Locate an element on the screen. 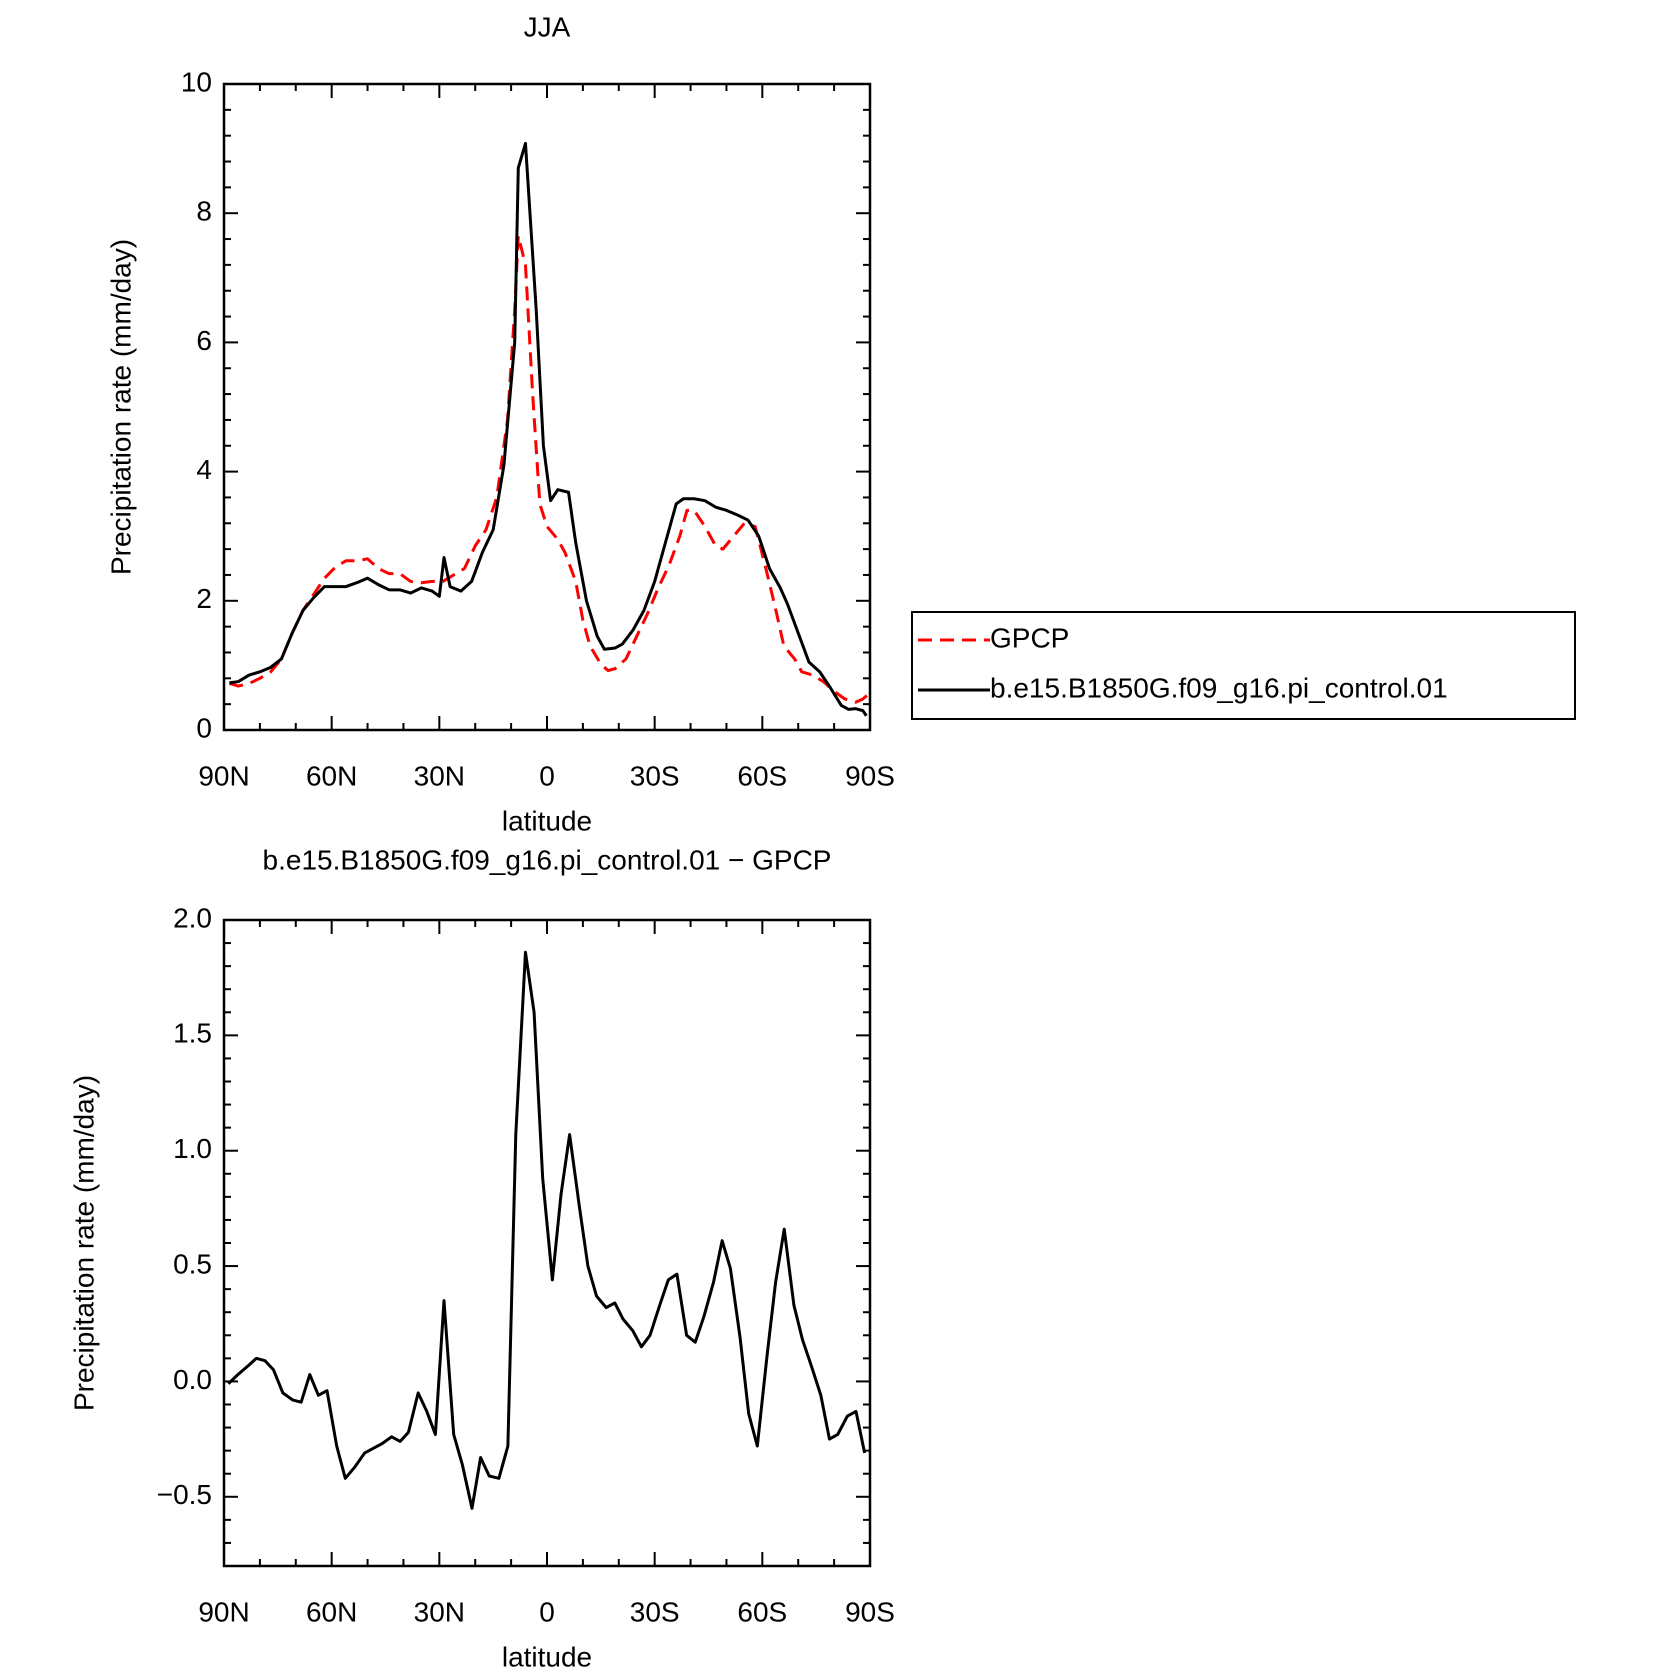 This screenshot has width=1674, height=1674. y-tick-label: 4 is located at coordinates (204, 469).